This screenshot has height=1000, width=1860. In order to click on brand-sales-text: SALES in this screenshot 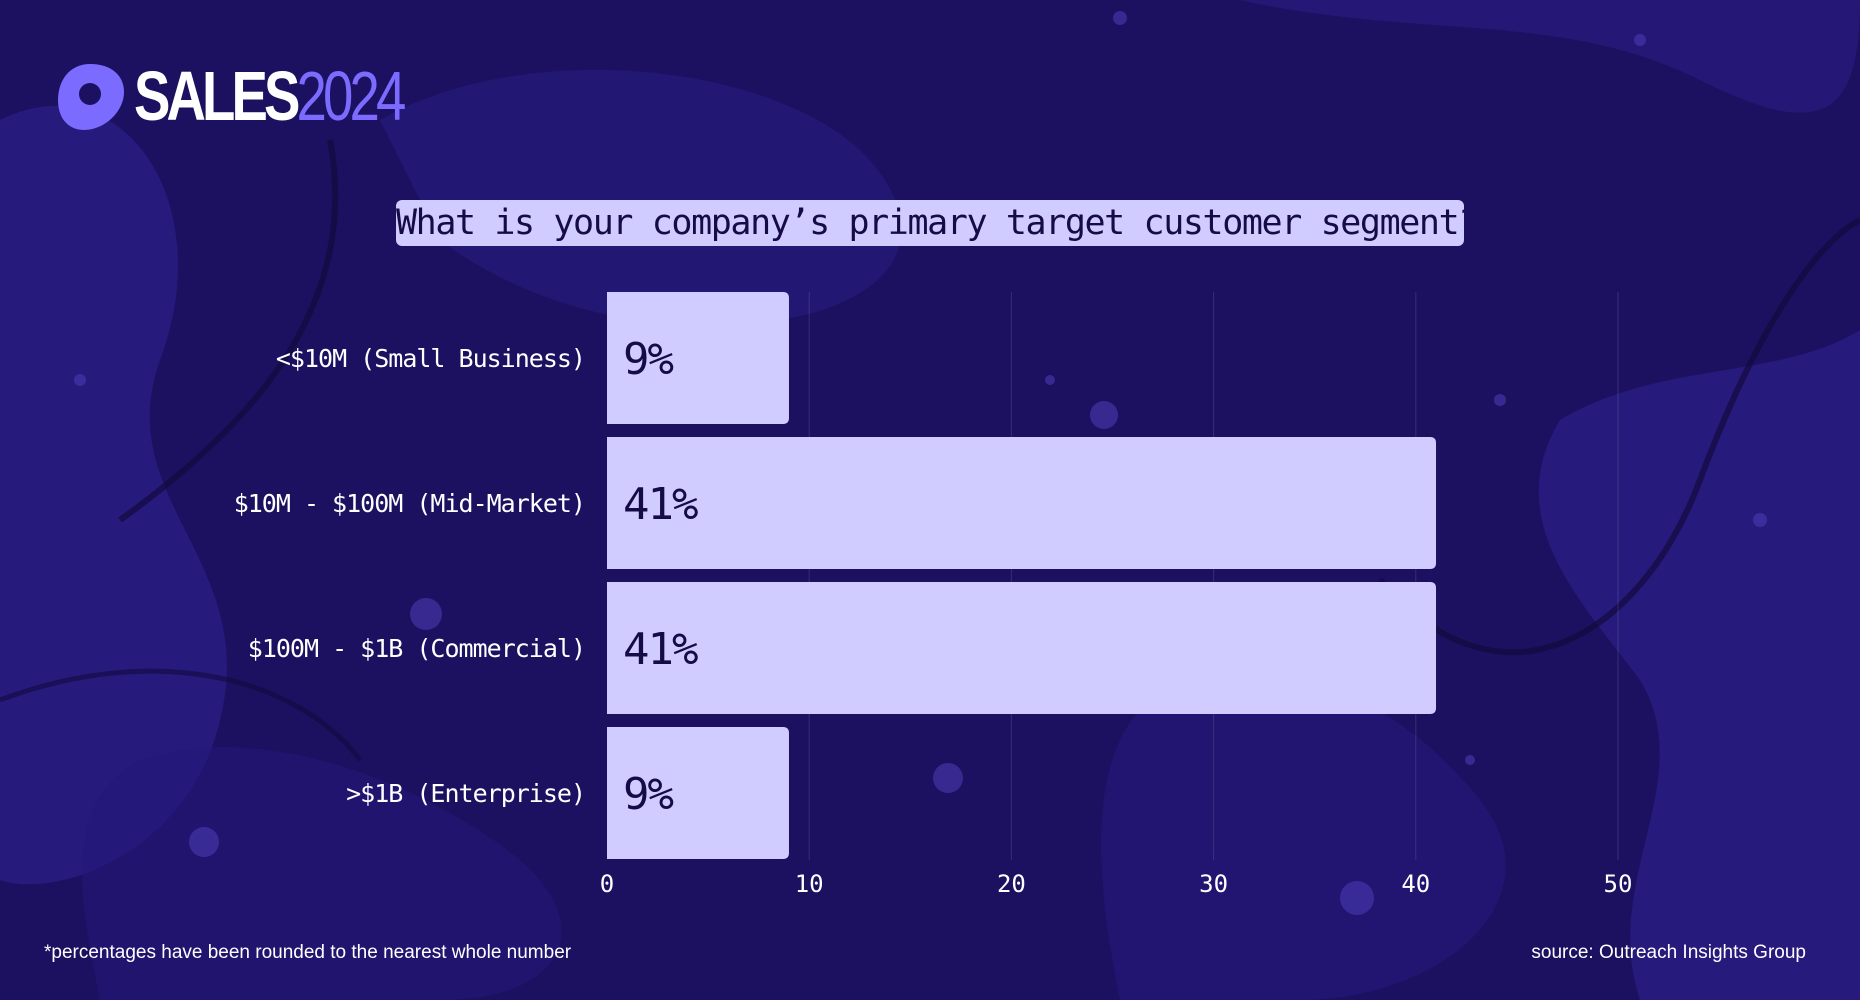, I will do `click(217, 96)`.